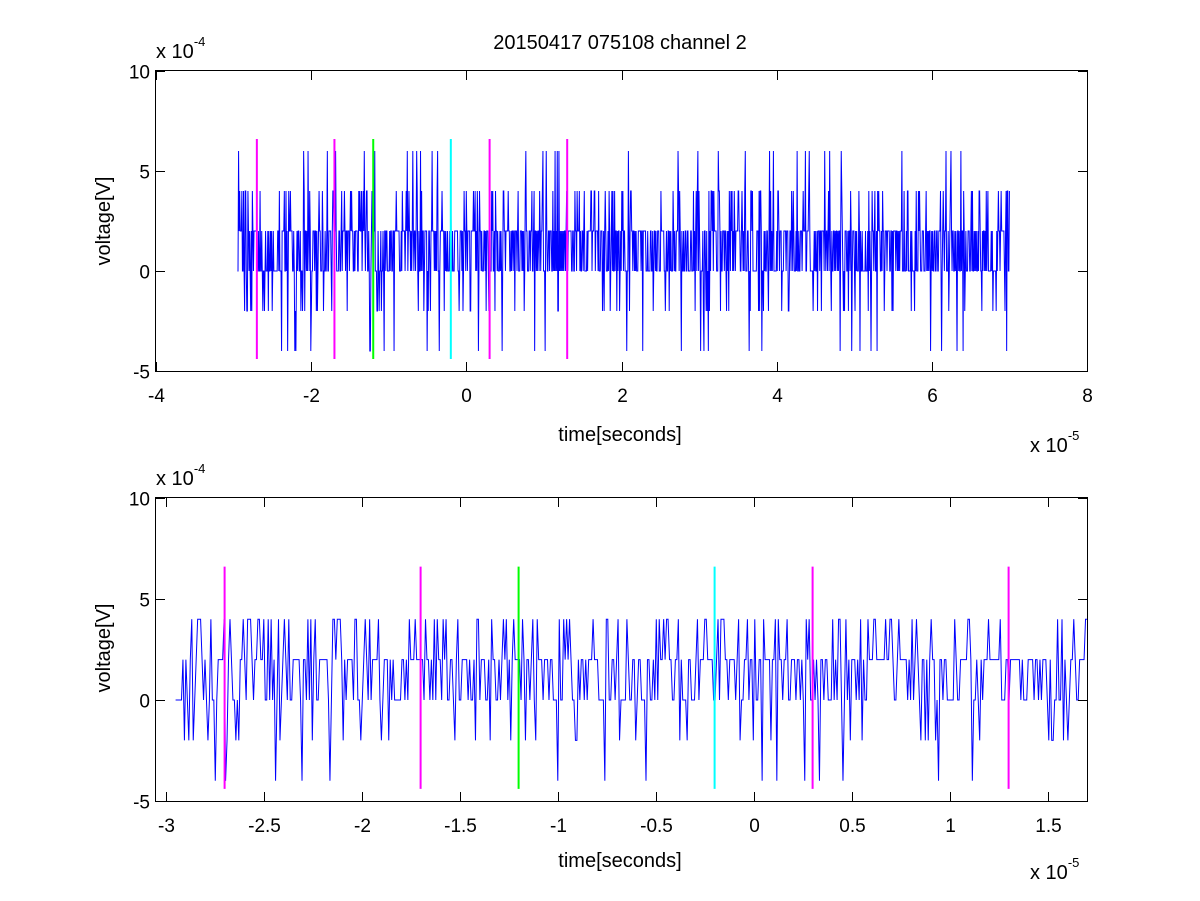  Describe the element at coordinates (622, 396) in the screenshot. I see `top-x-tick-label: 2` at that location.